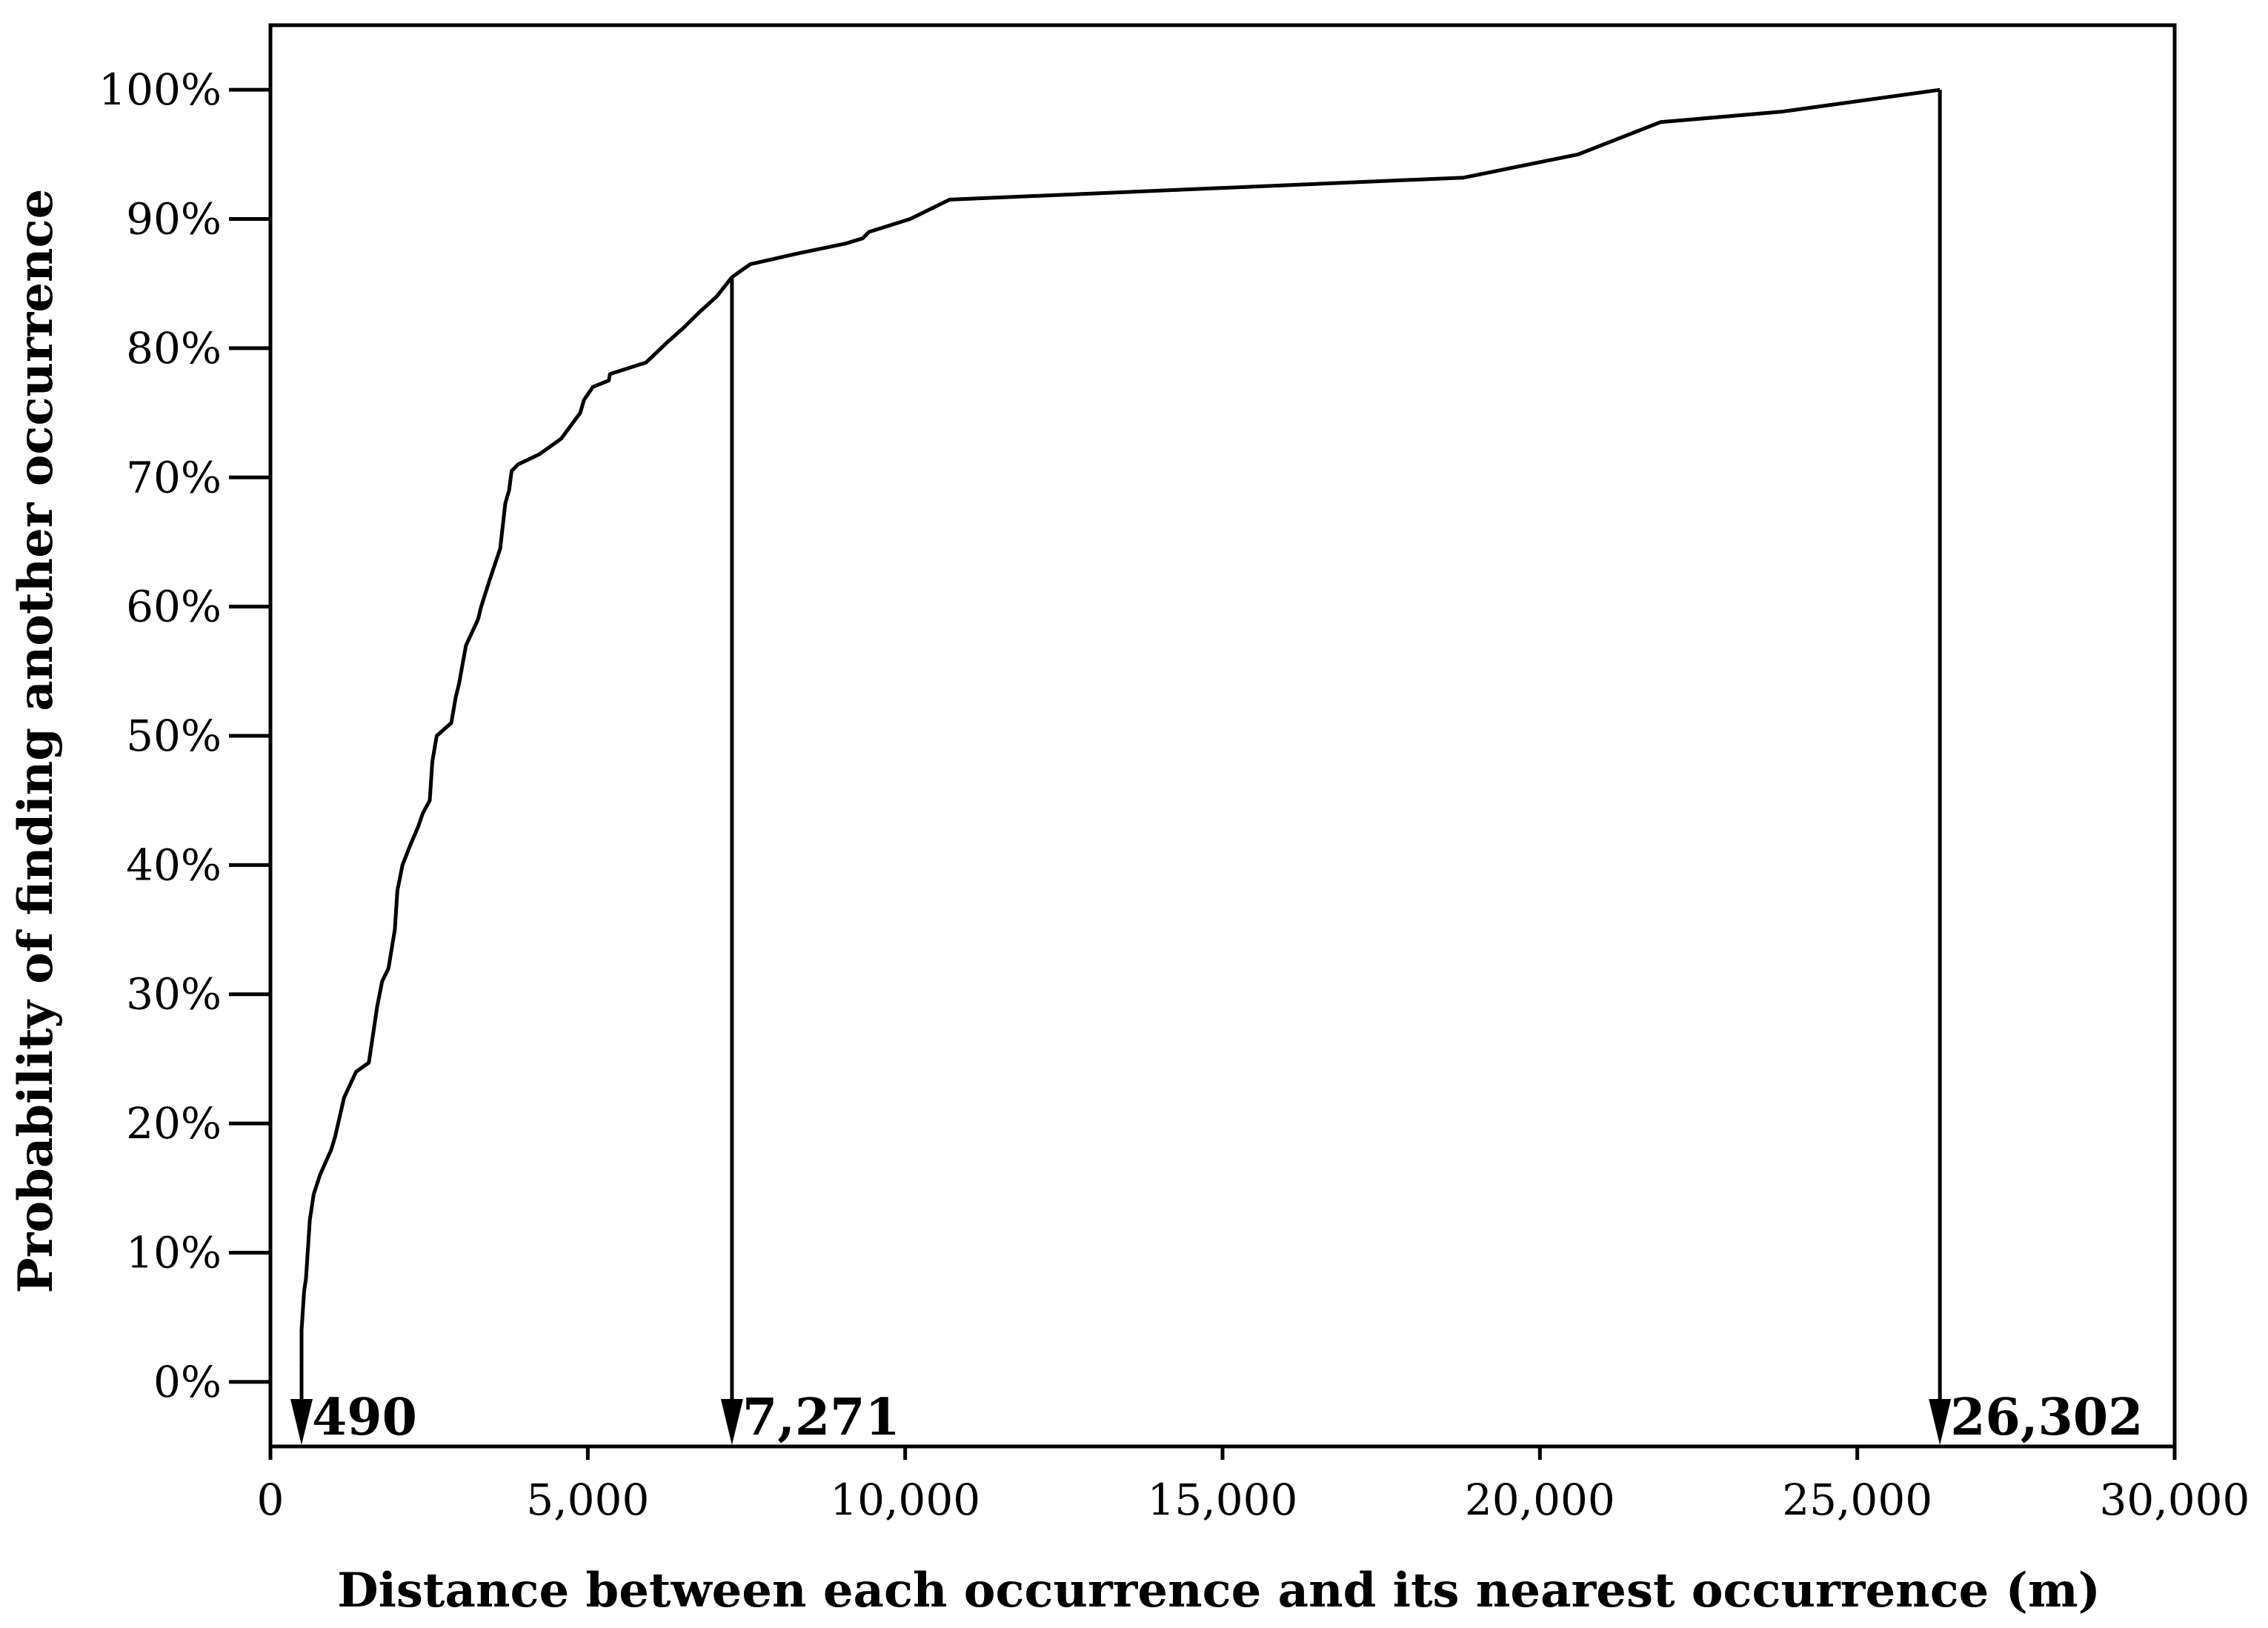 The height and width of the screenshot is (1628, 2268). What do you see at coordinates (174, 1123) in the screenshot?
I see `y-tick-label: 20%` at bounding box center [174, 1123].